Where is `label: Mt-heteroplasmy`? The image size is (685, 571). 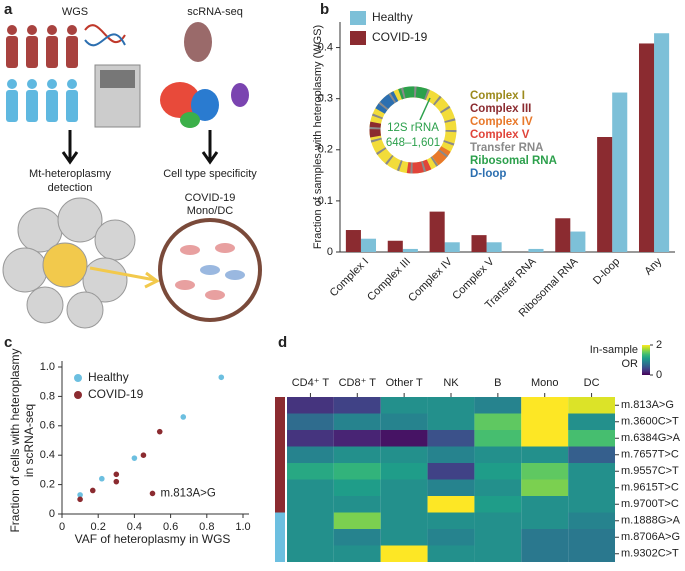
label: Mt-heteroplasmy is located at coordinates (70, 174).